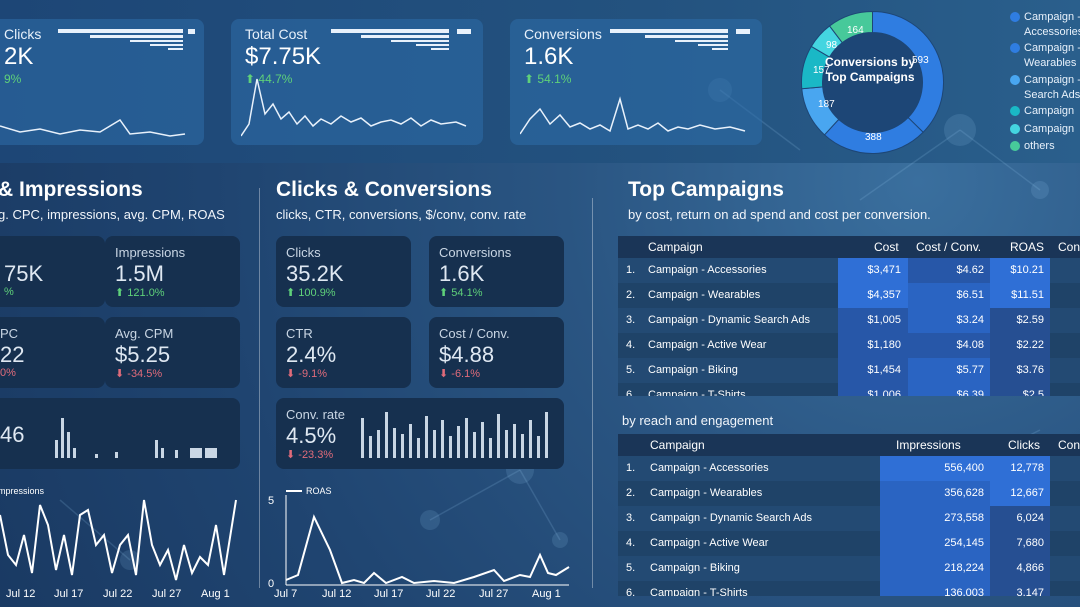 The width and height of the screenshot is (1080, 607). What do you see at coordinates (849, 345) in the screenshot?
I see `table-row: 4. Campaign - Active Wear $1,180 $4.08 $2.22` at bounding box center [849, 345].